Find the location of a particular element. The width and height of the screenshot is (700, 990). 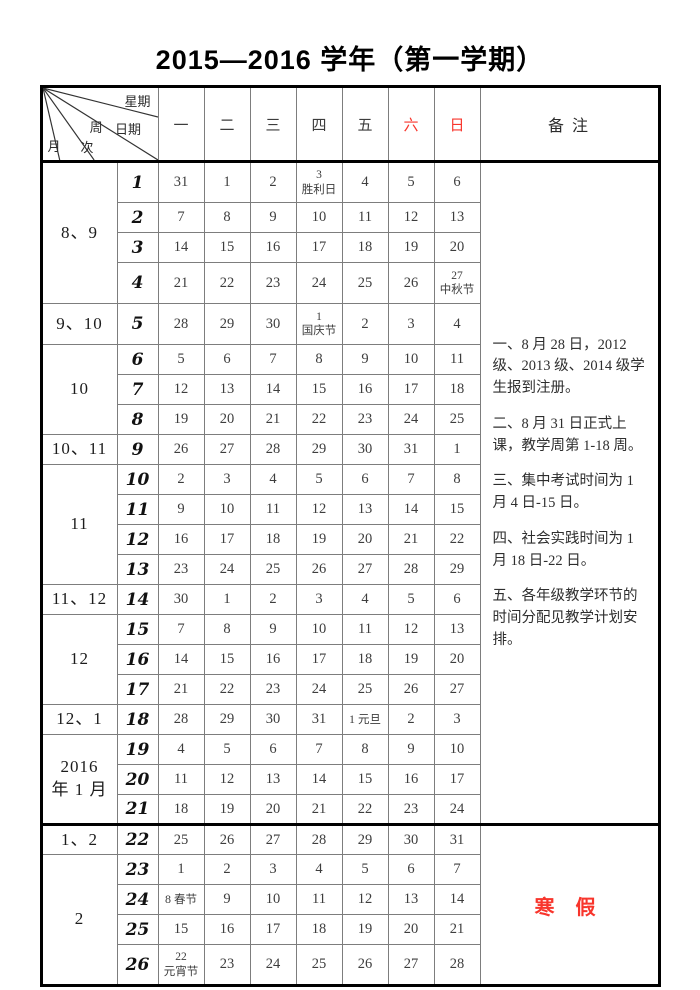

week-row-4: 4 21 22 23 24 25 26 27 中秋节 is located at coordinates (350, 283).